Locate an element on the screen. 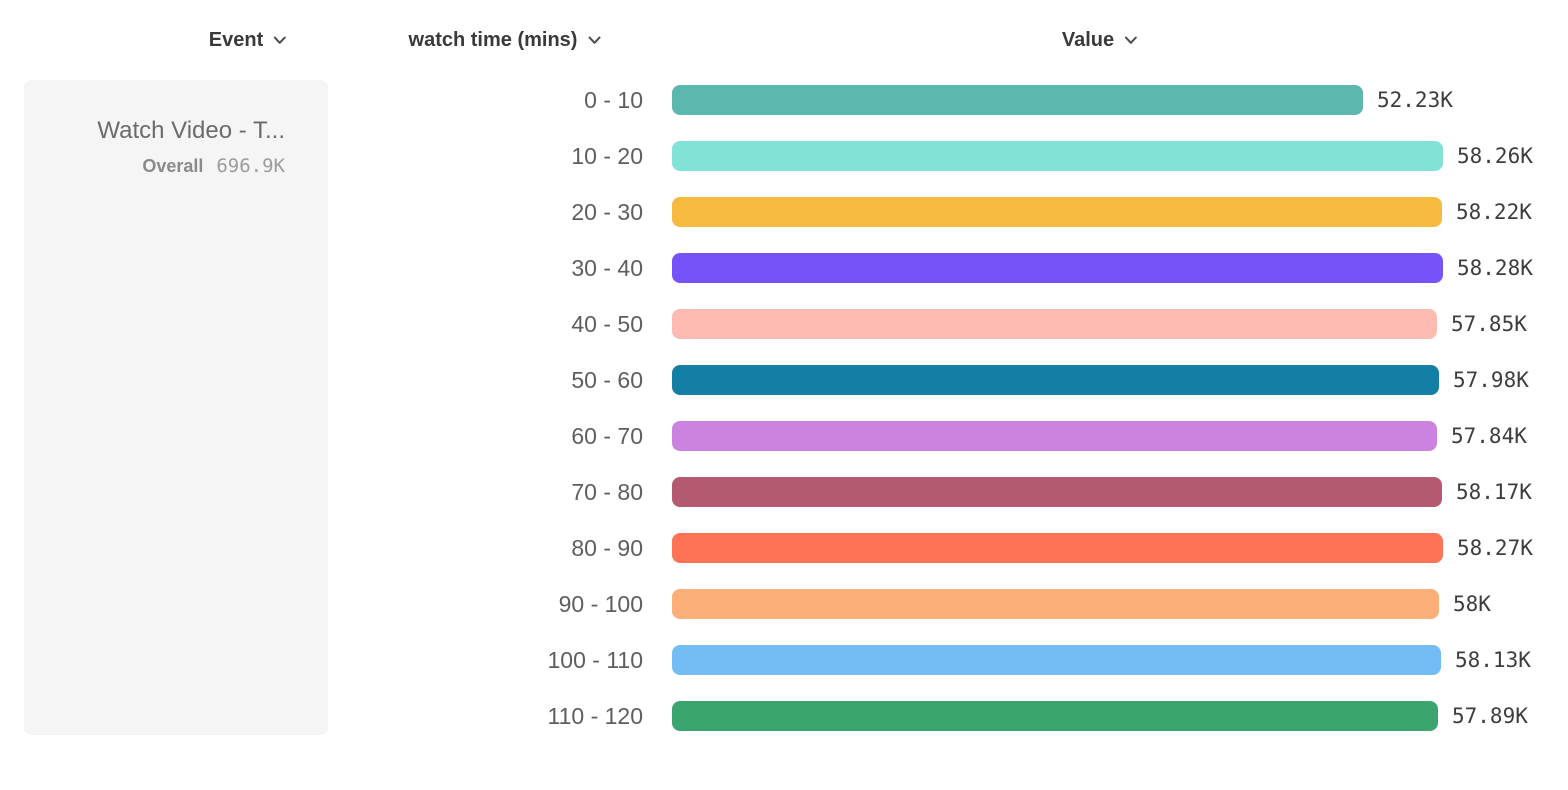 This screenshot has height=790, width=1568. event-column-dropdown: Event is located at coordinates (248, 40).